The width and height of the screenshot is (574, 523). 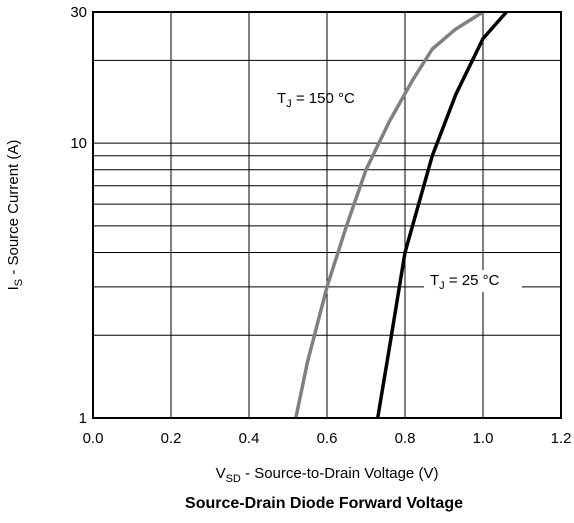 I want to click on y-tick-label: 30, so click(x=78, y=12).